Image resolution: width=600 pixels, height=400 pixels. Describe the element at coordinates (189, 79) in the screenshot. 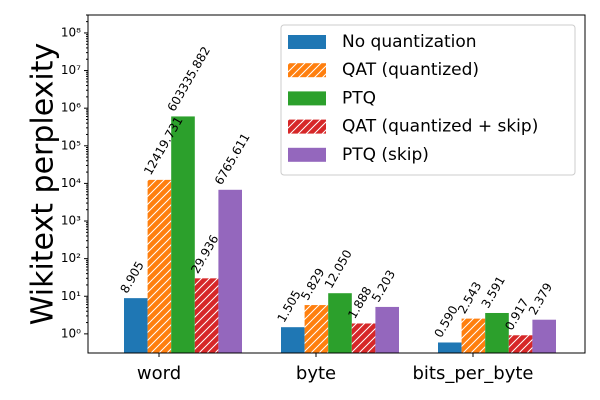

I see `value-label: 603335.882` at that location.